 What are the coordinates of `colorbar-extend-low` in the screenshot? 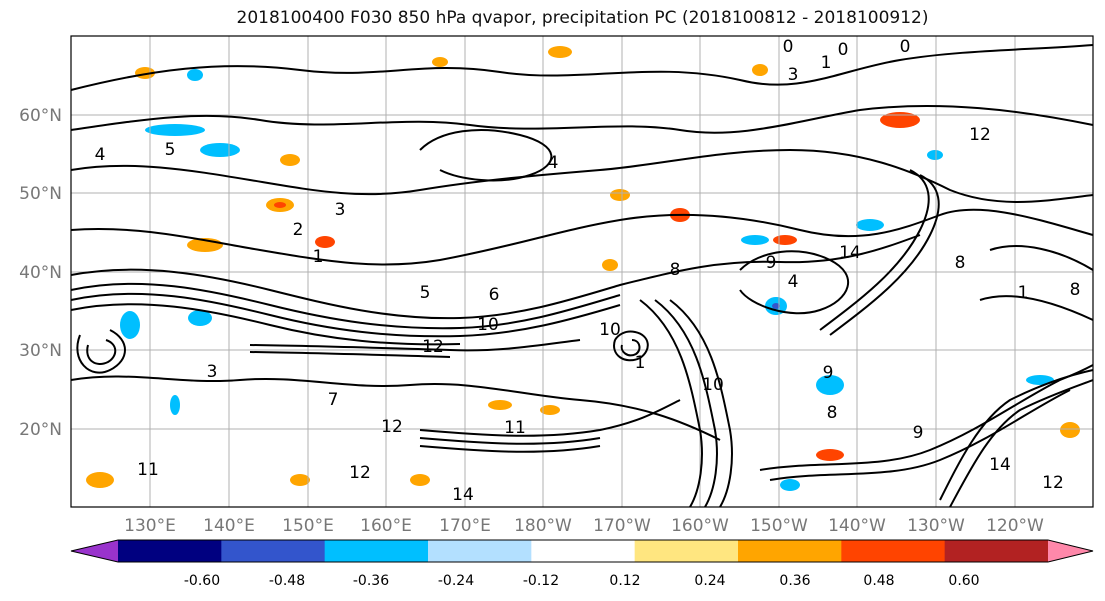 It's located at (94, 551).